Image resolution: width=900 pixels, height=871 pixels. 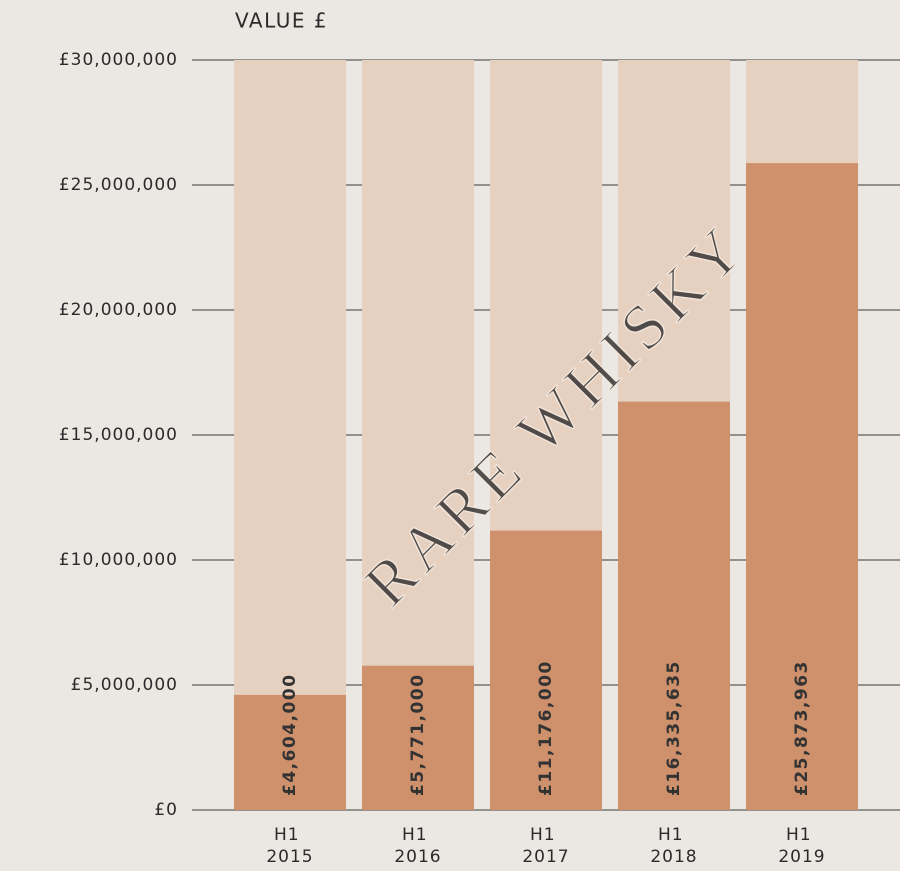 What do you see at coordinates (290, 734) in the screenshot?
I see `value-label: £4,604,000` at bounding box center [290, 734].